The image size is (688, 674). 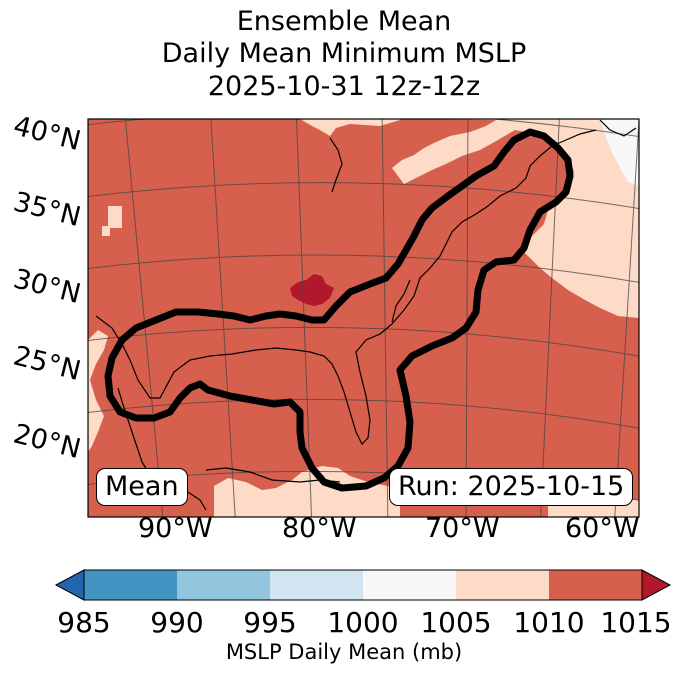 I want to click on colorbar-tick-1015: 1015, so click(x=636, y=622).